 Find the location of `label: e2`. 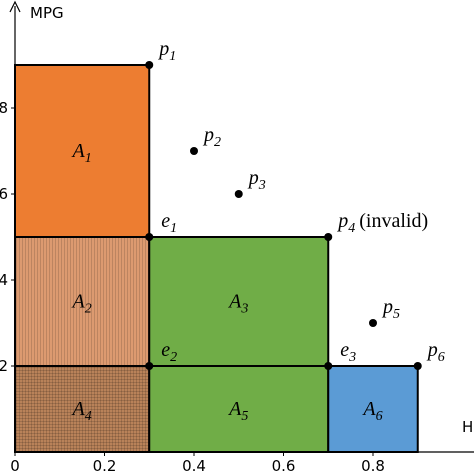

label: e2 is located at coordinates (169, 352).